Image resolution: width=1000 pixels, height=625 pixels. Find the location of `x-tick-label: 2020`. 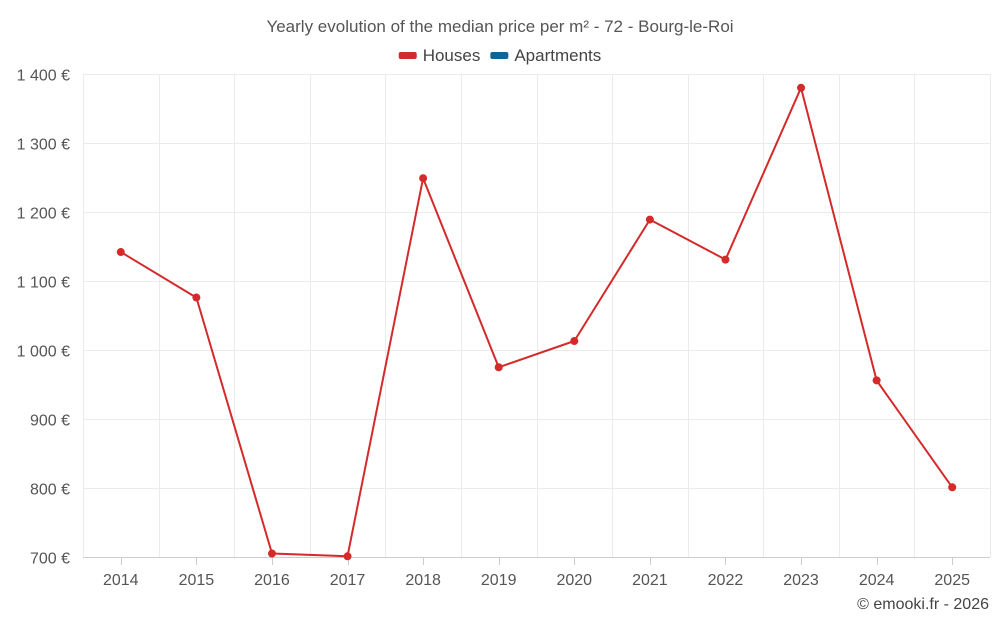

x-tick-label: 2020 is located at coordinates (574, 580).